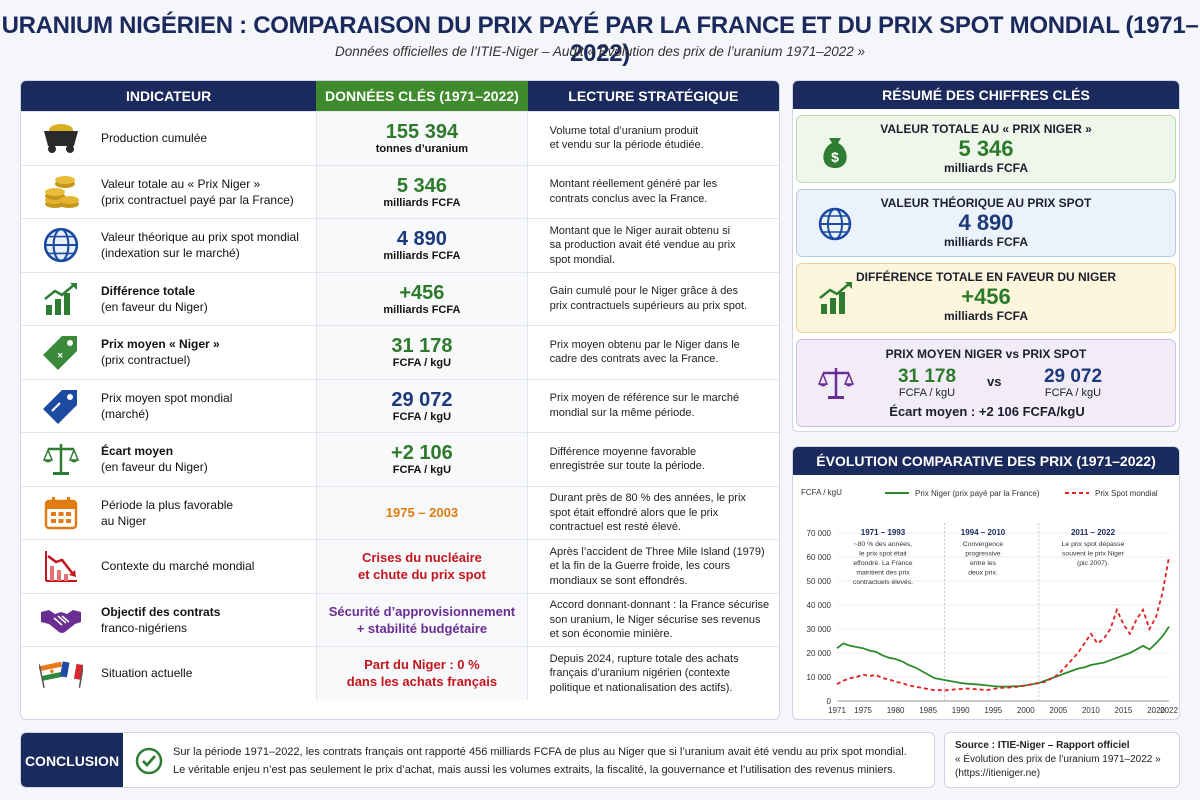 The image size is (1200, 800). I want to click on row-key-data: 155 394 tonnes d’uranium, so click(422, 138).